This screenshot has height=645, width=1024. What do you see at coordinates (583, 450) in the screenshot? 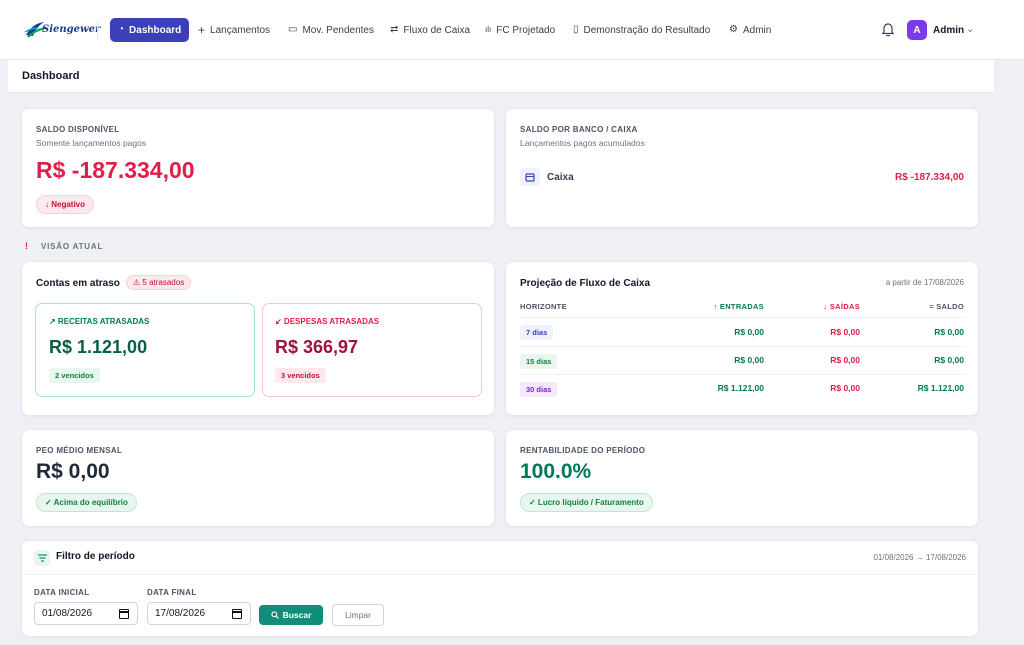
I see `rentabilidade-label: RENTABILIDADE DO PERÍODO` at bounding box center [583, 450].